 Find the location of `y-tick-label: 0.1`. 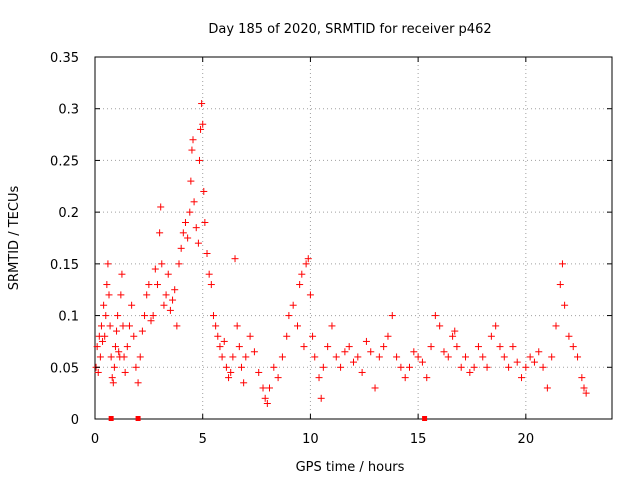

y-tick-label: 0.1 is located at coordinates (68, 317).